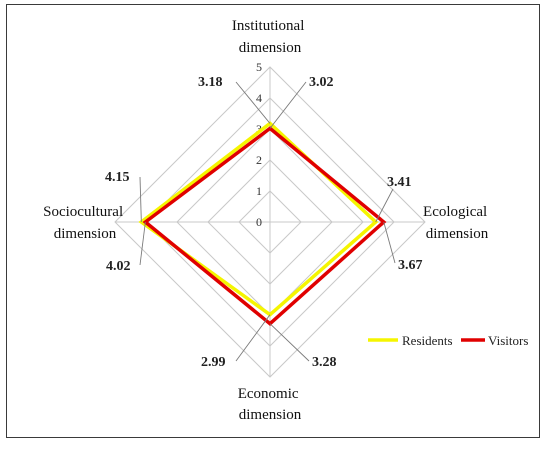 This screenshot has height=449, width=550. What do you see at coordinates (210, 82) in the screenshot?
I see `value-label-institutional-residents: 3.18` at bounding box center [210, 82].